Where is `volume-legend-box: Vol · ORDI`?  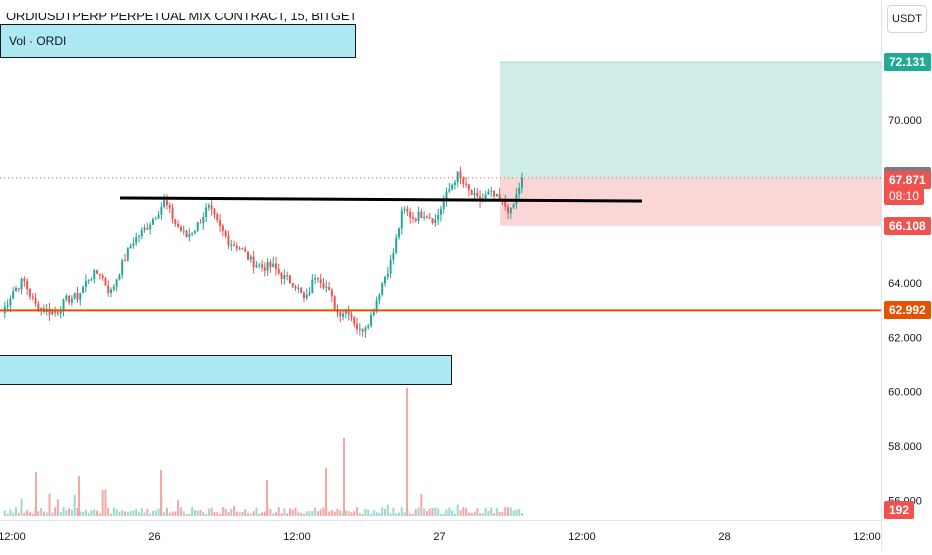 volume-legend-box: Vol · ORDI is located at coordinates (178, 41).